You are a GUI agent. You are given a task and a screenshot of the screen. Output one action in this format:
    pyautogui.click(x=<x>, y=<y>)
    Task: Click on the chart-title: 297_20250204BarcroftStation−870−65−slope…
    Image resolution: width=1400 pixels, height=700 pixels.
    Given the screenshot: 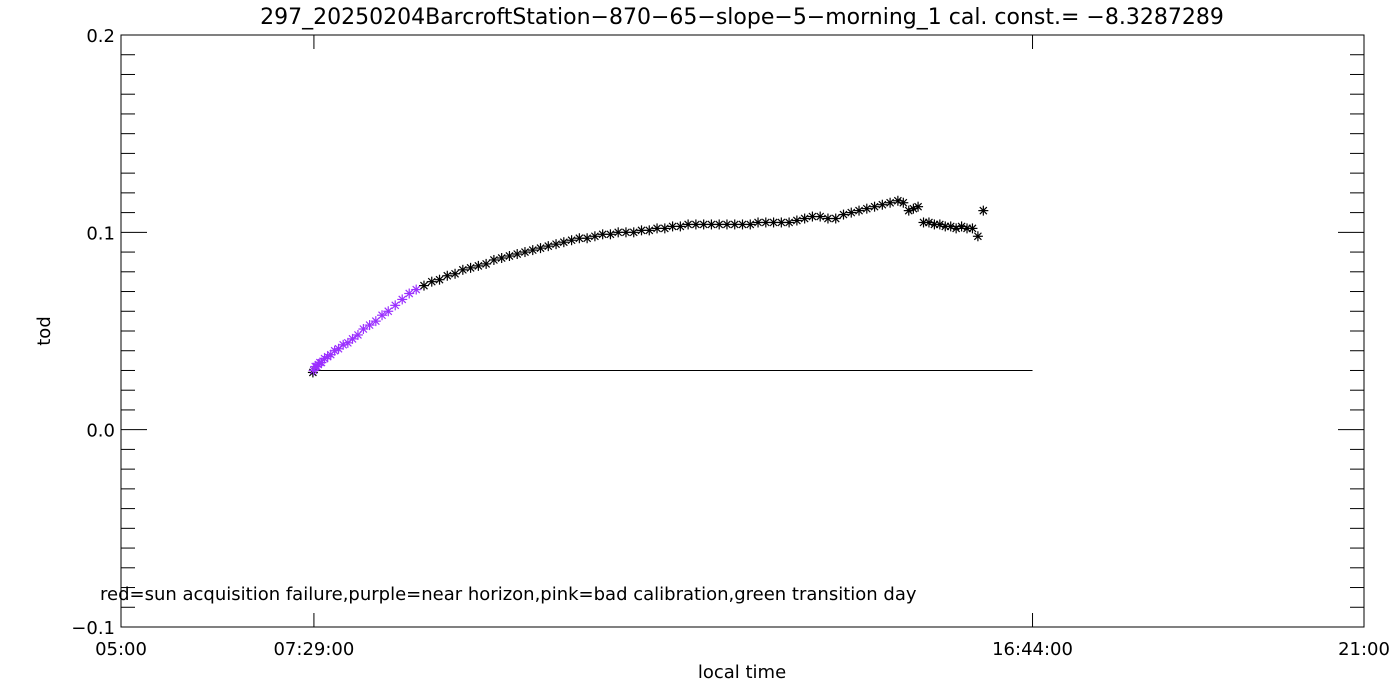 What is the action you would take?
    pyautogui.click(x=742, y=17)
    